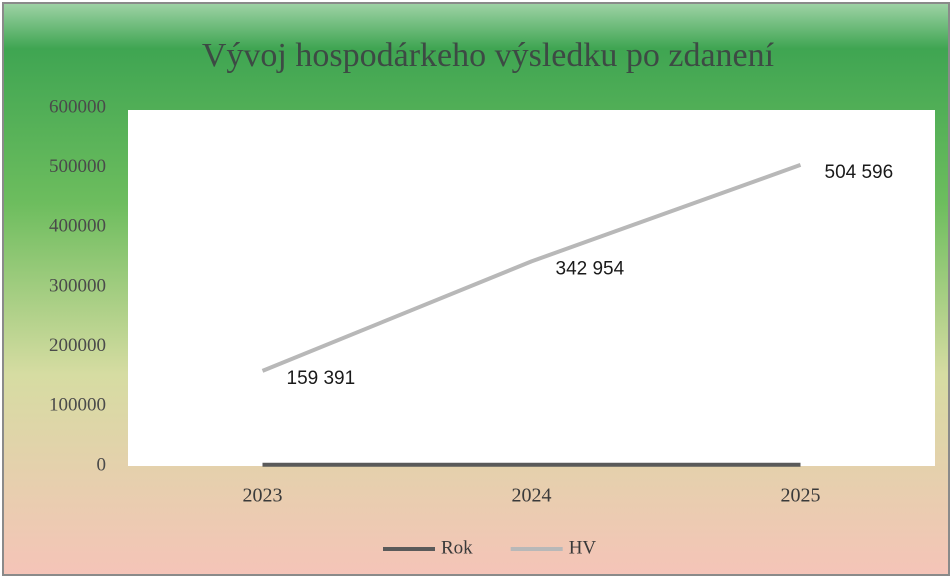 This screenshot has height=578, width=952. Describe the element at coordinates (77, 285) in the screenshot. I see `y-tick-label: 300000` at that location.